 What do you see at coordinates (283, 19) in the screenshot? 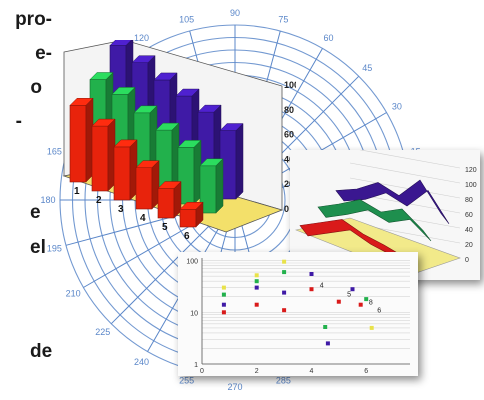
I see `polar-angle-label: 75` at bounding box center [283, 19].